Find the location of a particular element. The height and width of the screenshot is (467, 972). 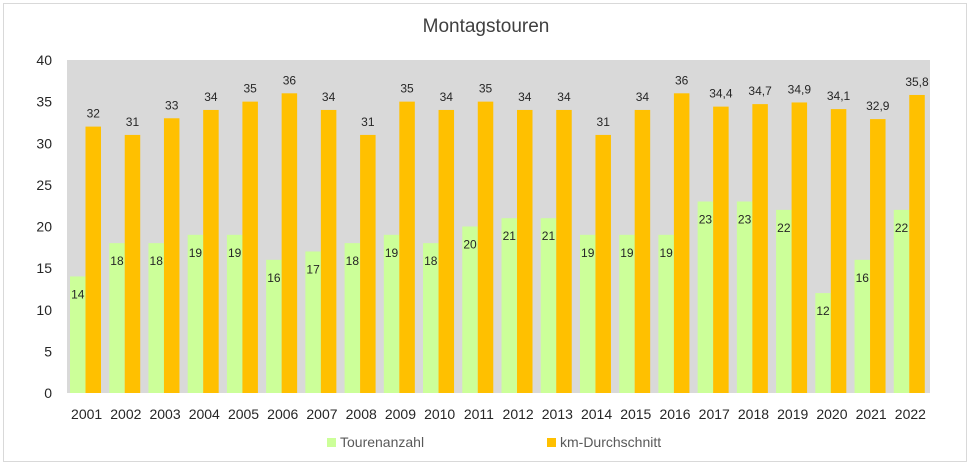

y-tick-label: 15 is located at coordinates (44, 268).